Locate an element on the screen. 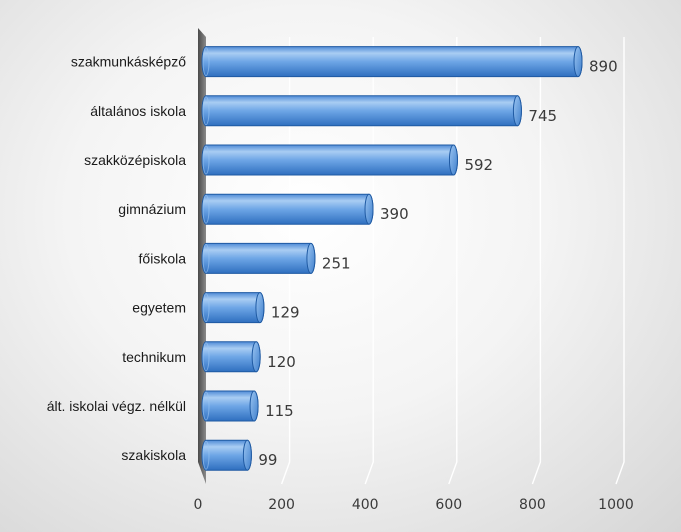 This screenshot has height=532, width=681. category-label: szakmunkásképző is located at coordinates (128, 62).